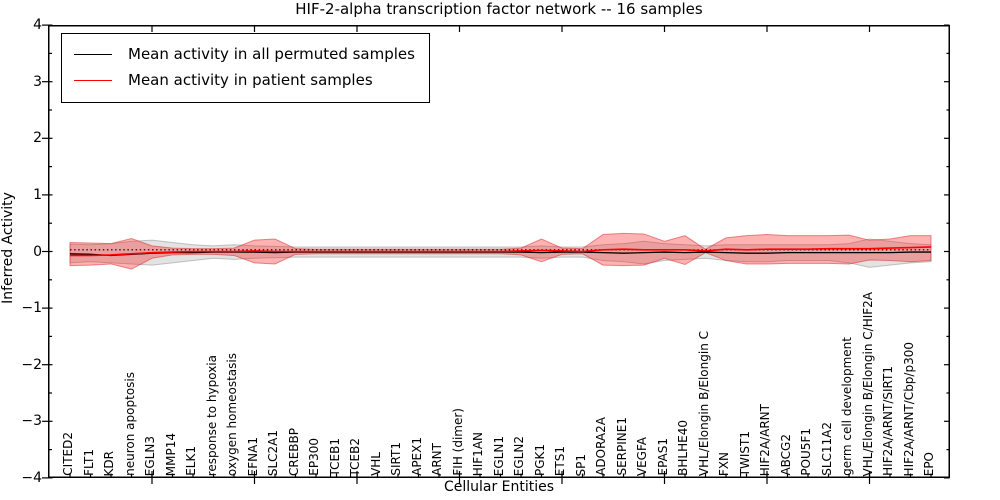 This screenshot has height=500, width=1000. I want to click on y-tick-label: −4, so click(31, 477).